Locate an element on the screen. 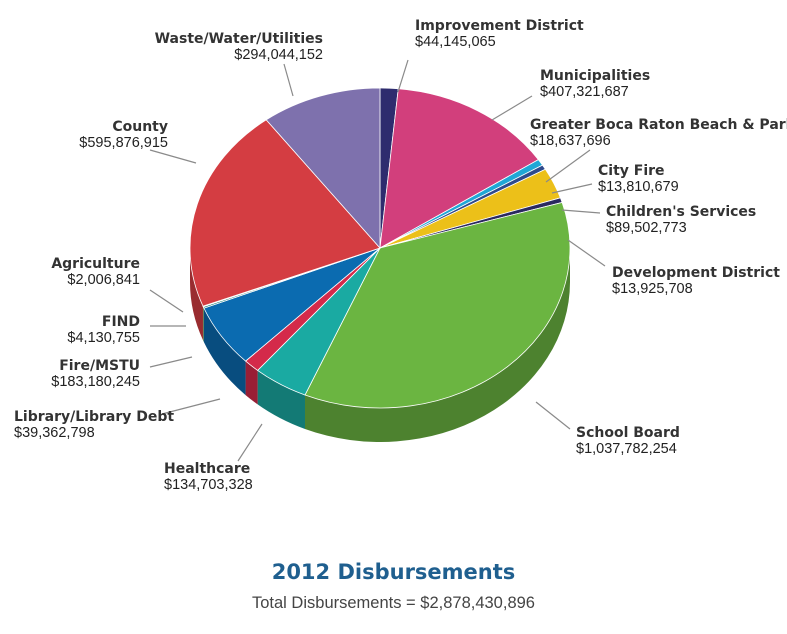 The image size is (787, 634). label-city-fire: City Fire$13,810,679 is located at coordinates (615, 179).